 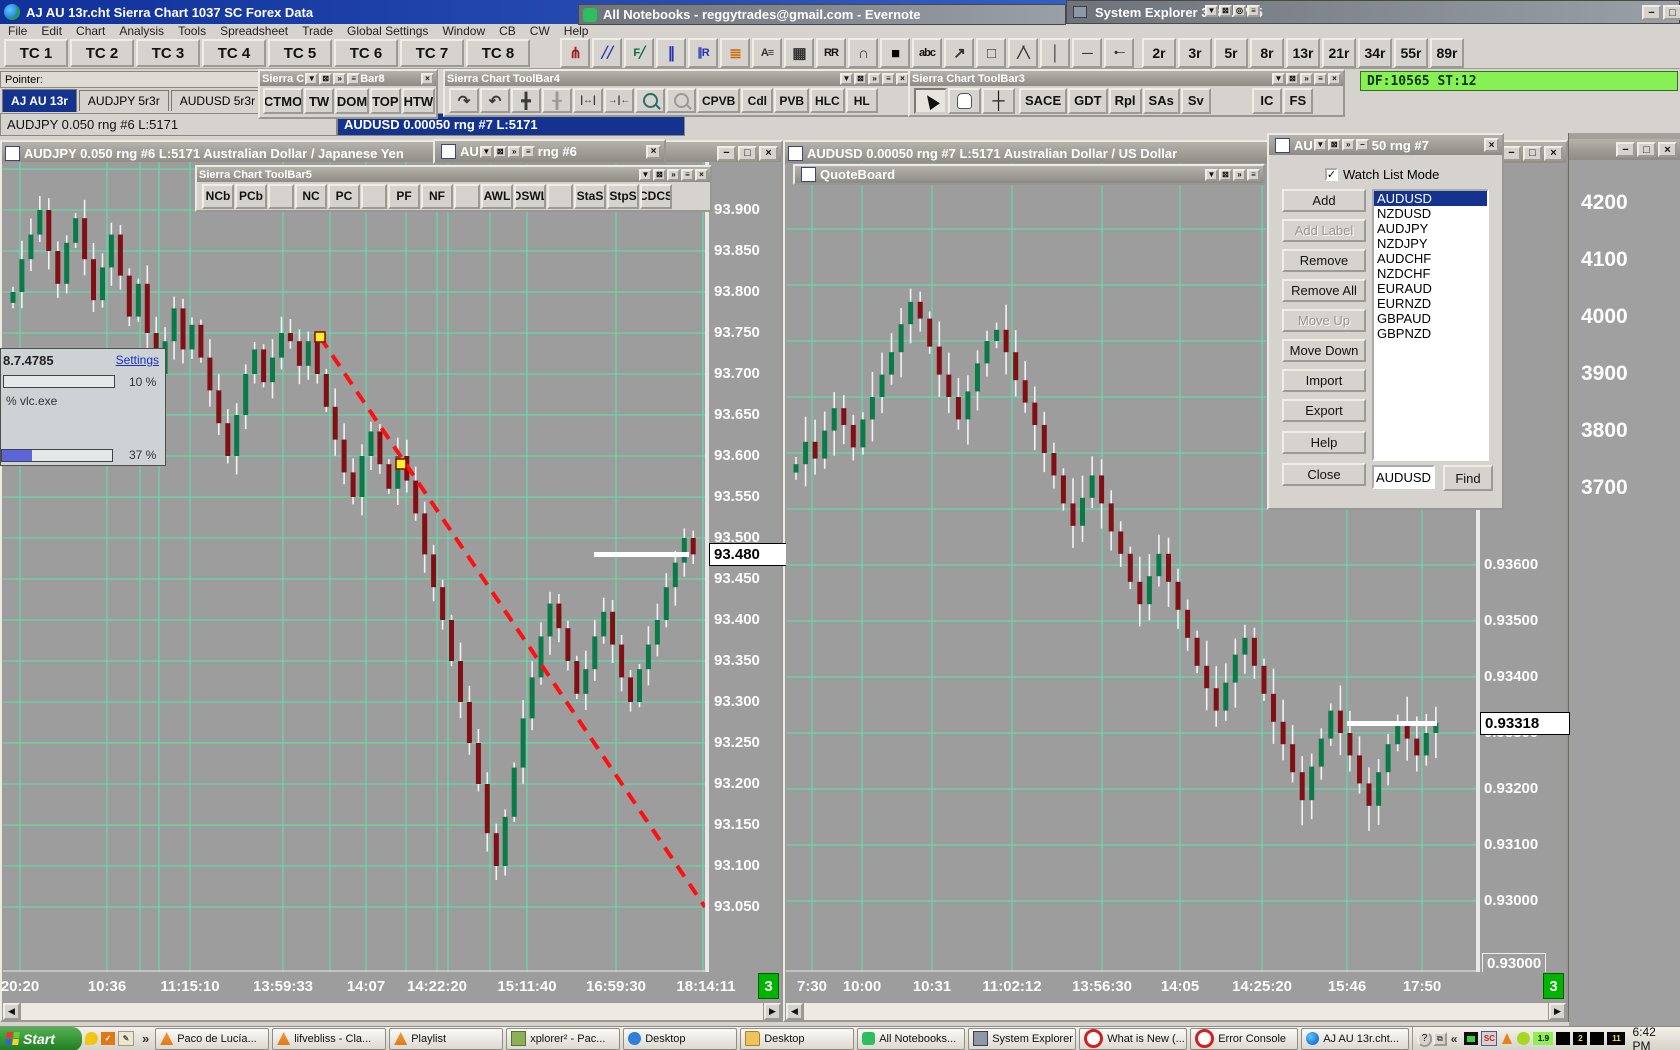 I want to click on watchlist-symbol: NZDCHF, so click(x=1404, y=273).